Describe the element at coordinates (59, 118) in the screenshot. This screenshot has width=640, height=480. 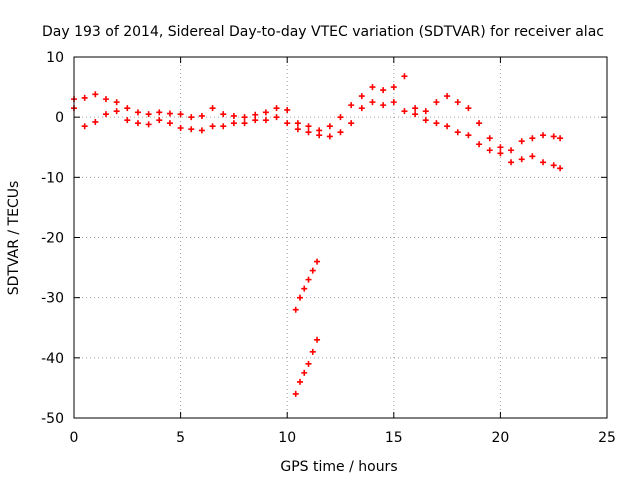
I see `y-tick-label: 0` at that location.